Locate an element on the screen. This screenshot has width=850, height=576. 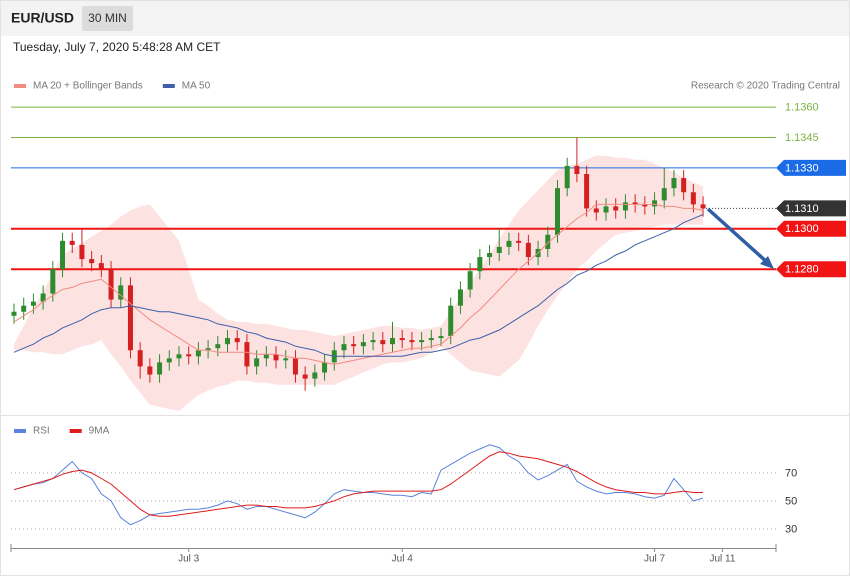
x-tick-label: Jul 3 is located at coordinates (189, 559).